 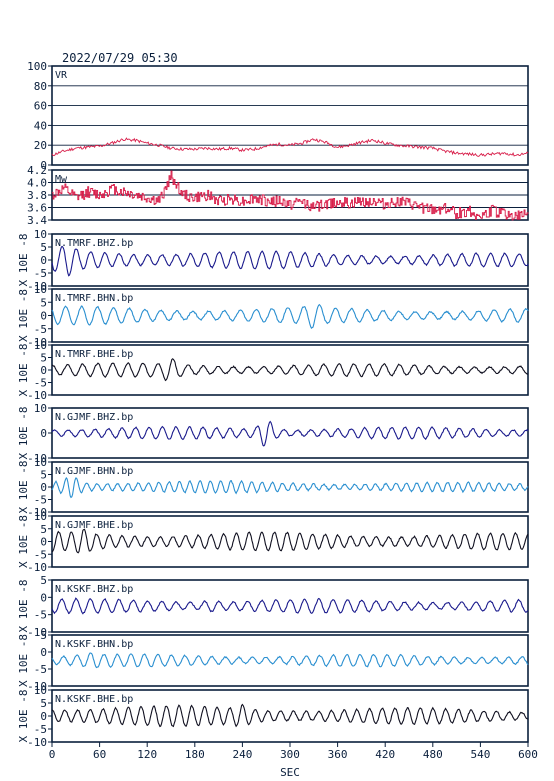 I want to click on panel-label: VR, so click(x=61, y=75).